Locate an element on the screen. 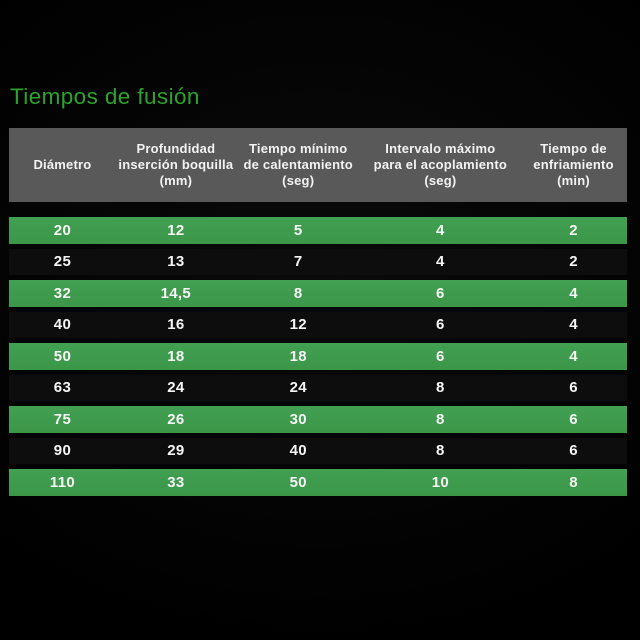 The width and height of the screenshot is (640, 640). table-cell: 14,5 is located at coordinates (176, 293).